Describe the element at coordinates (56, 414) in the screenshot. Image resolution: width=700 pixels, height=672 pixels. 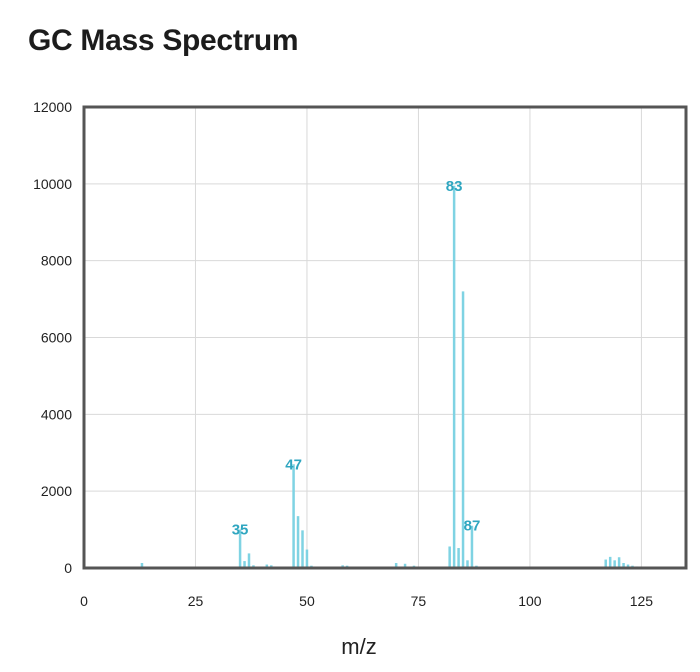
I see `y-tick-label: 4000` at that location.